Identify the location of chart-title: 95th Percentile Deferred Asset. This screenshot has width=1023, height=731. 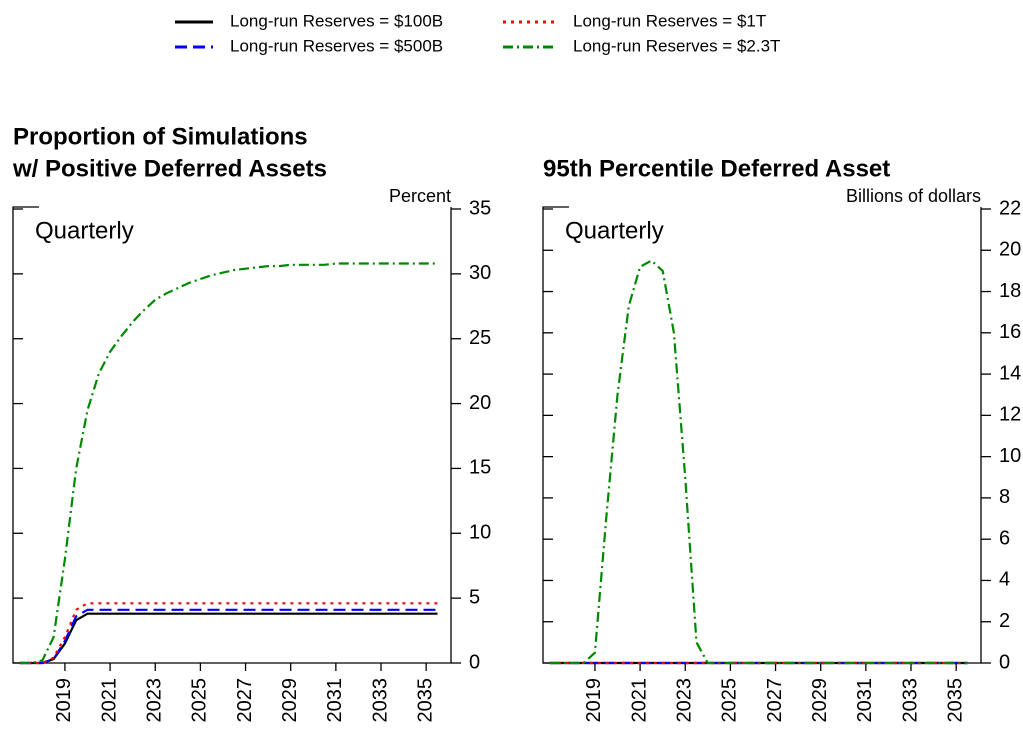
(716, 168).